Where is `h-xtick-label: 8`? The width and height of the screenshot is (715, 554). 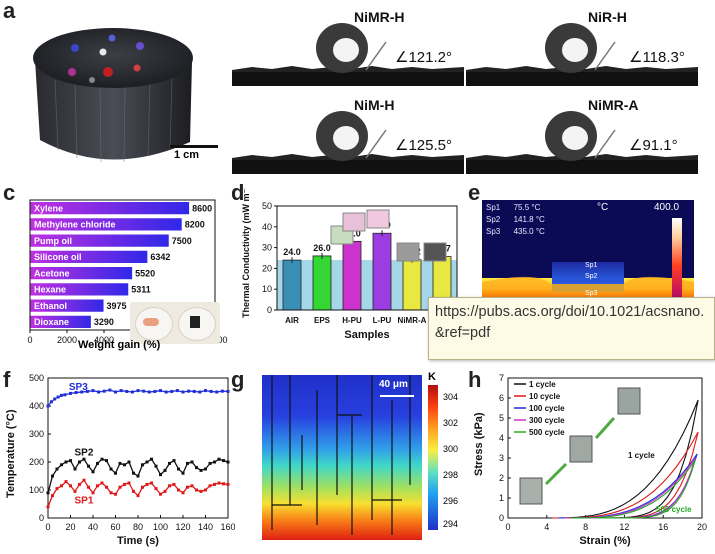 h-xtick-label: 8 is located at coordinates (585, 527).